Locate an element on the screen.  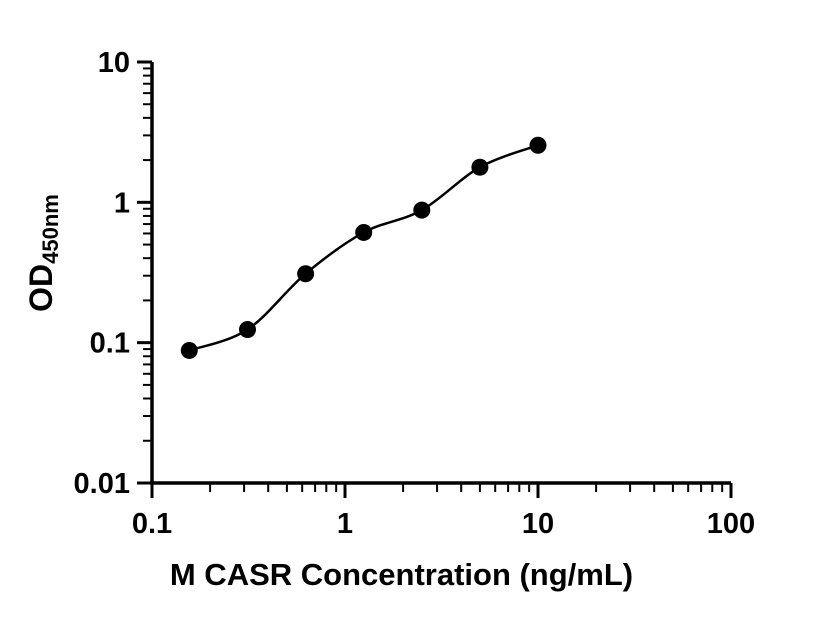
fit-curve is located at coordinates (363, 248).